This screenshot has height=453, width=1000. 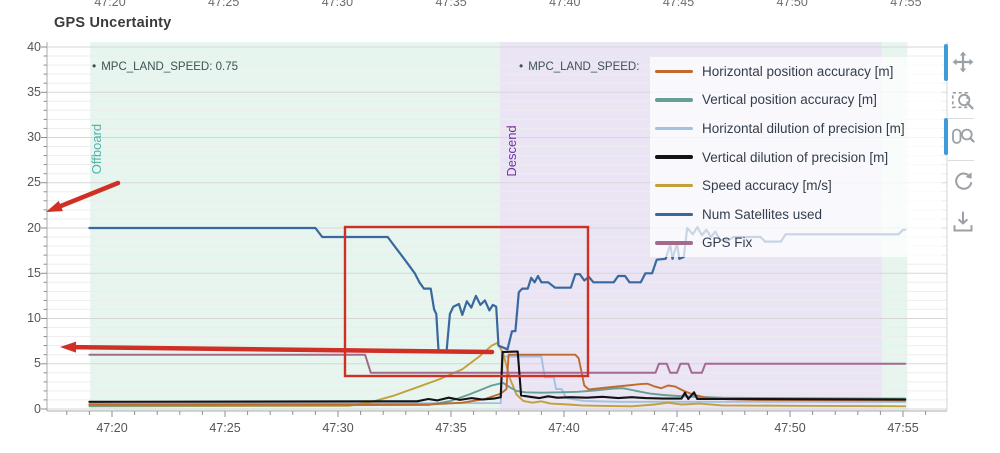 I want to click on series-vertical-position-accuracy-m, so click(x=497, y=394).